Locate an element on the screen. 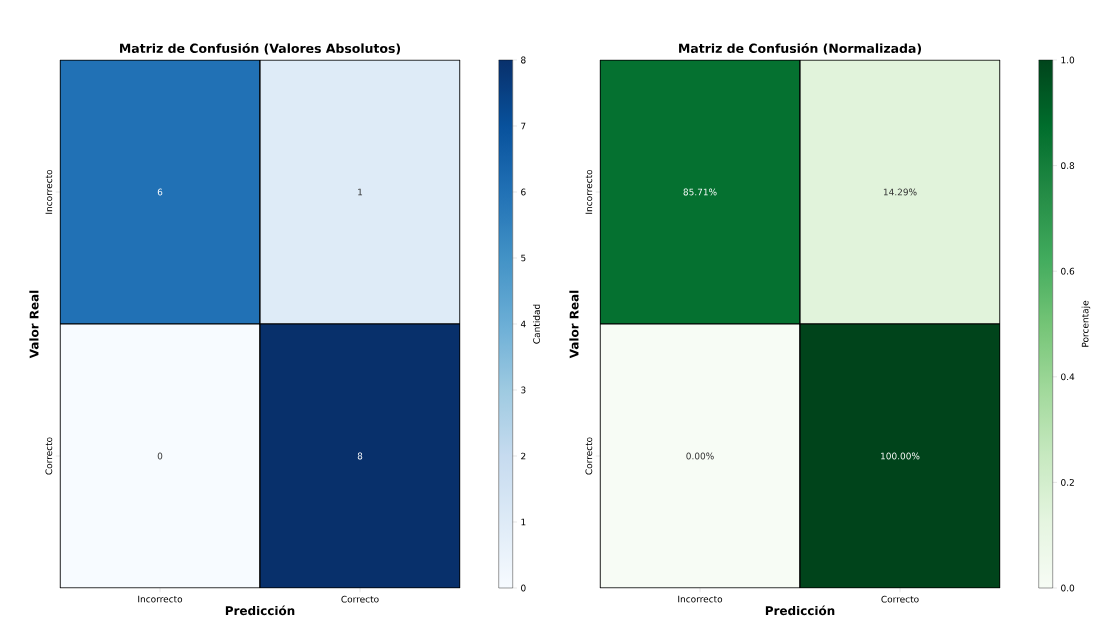  color-bar-label: 0.2 is located at coordinates (1067, 482).